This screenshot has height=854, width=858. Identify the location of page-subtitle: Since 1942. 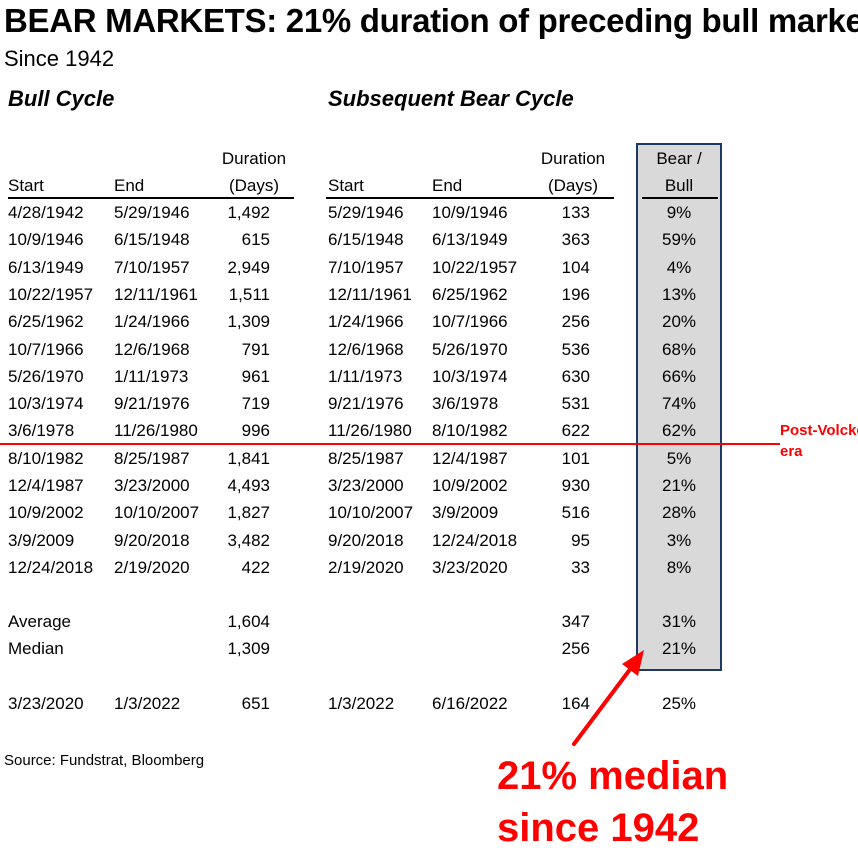
(59, 58).